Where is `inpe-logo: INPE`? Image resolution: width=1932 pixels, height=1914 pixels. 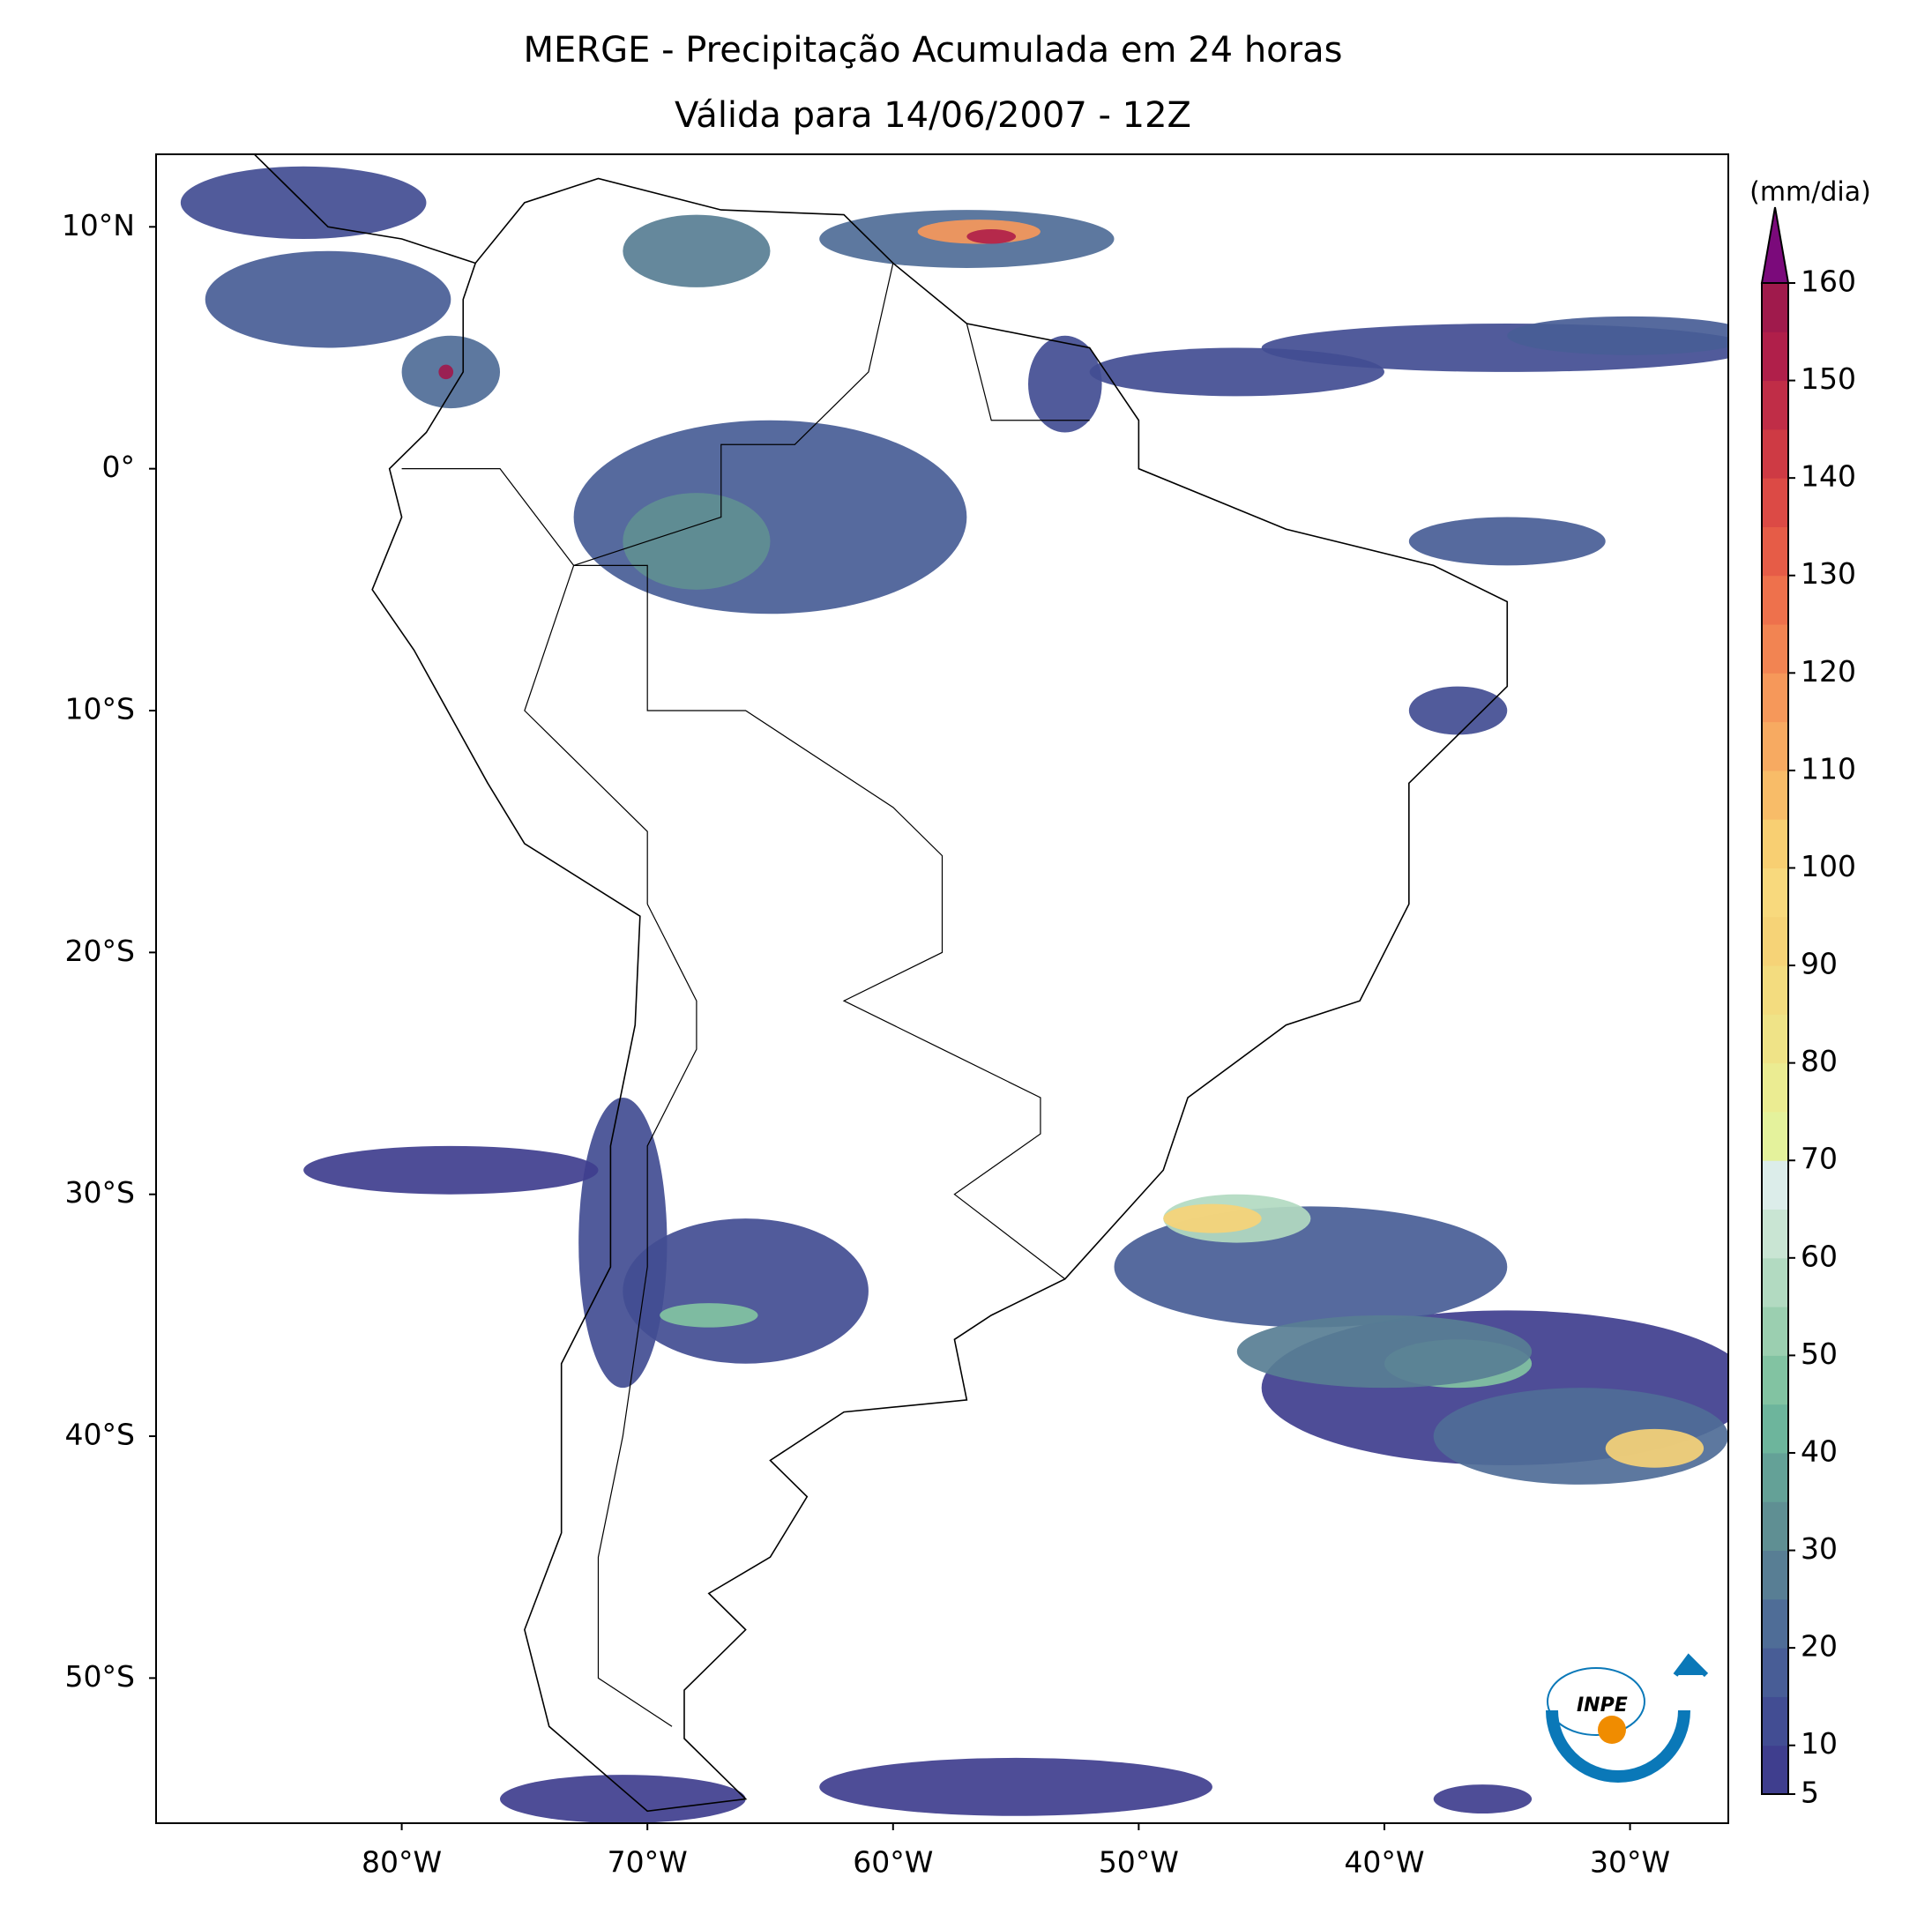 inpe-logo: INPE is located at coordinates (1627, 1718).